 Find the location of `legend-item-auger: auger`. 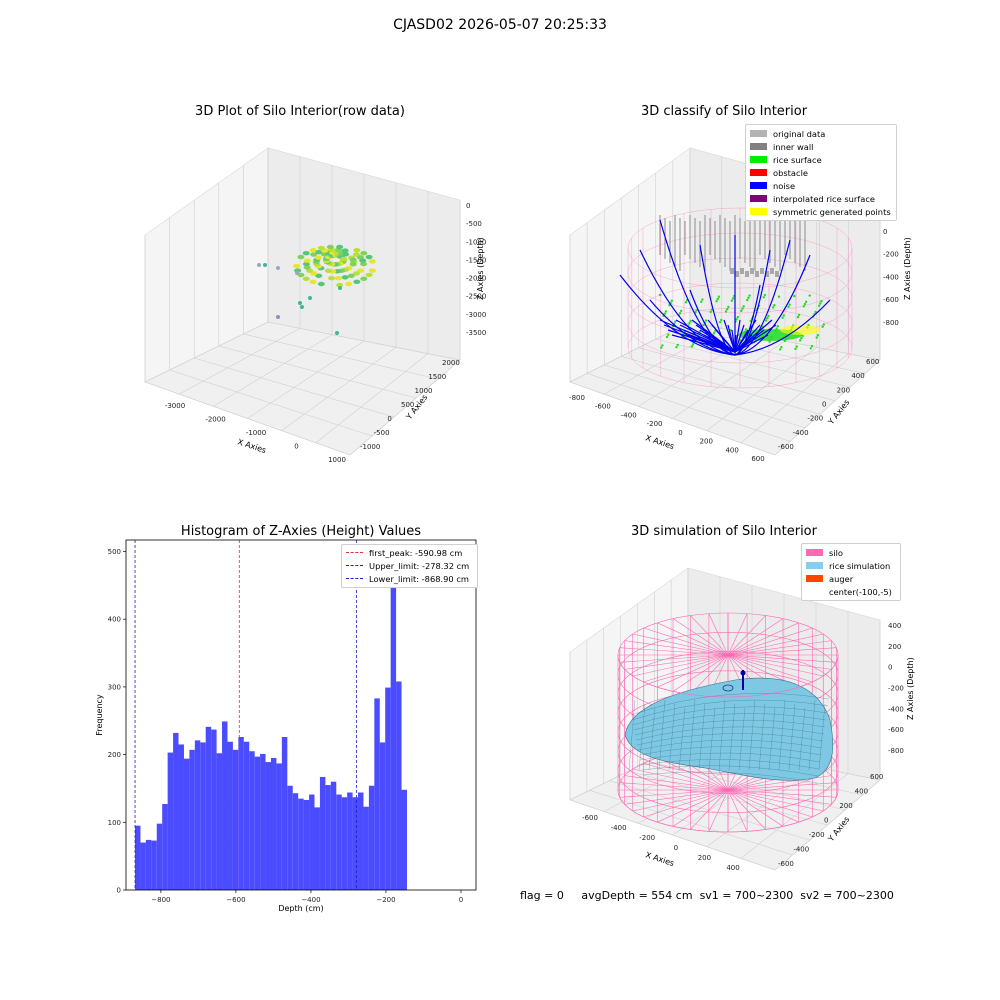

legend-item-auger: auger is located at coordinates (851, 578).